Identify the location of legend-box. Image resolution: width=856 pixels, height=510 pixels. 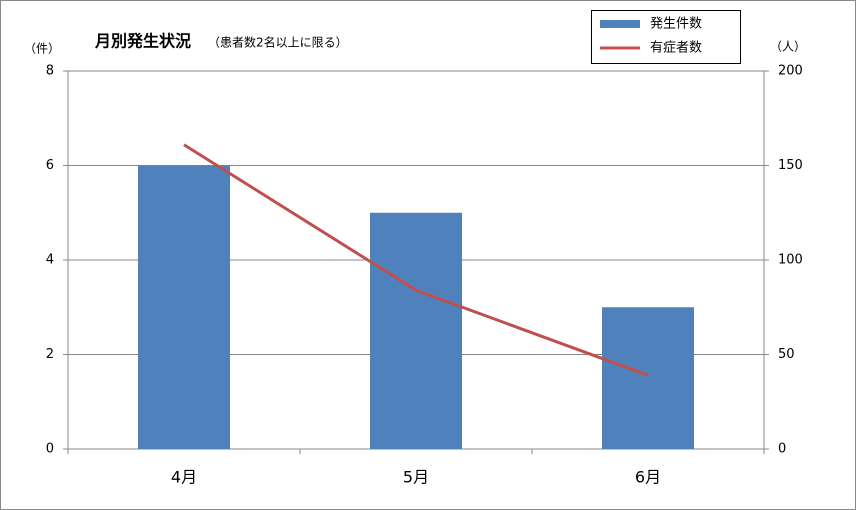
(666, 37).